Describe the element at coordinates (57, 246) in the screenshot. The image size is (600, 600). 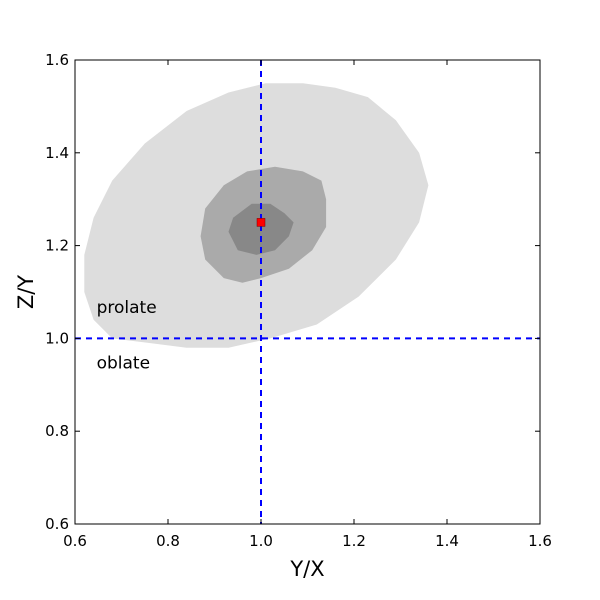
I see `y-tick-label: 1.2` at that location.